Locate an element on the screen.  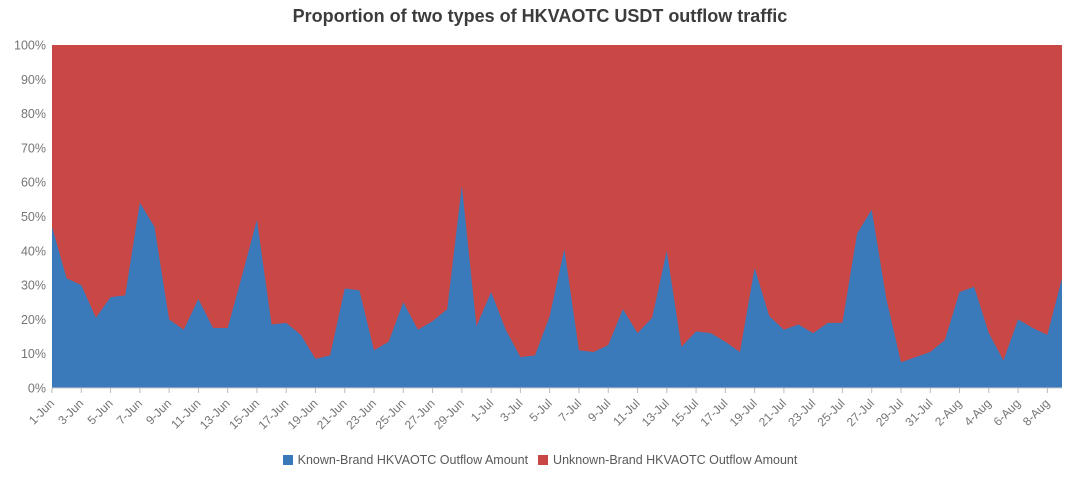
x-axis-label: 3-Jul is located at coordinates (511, 410).